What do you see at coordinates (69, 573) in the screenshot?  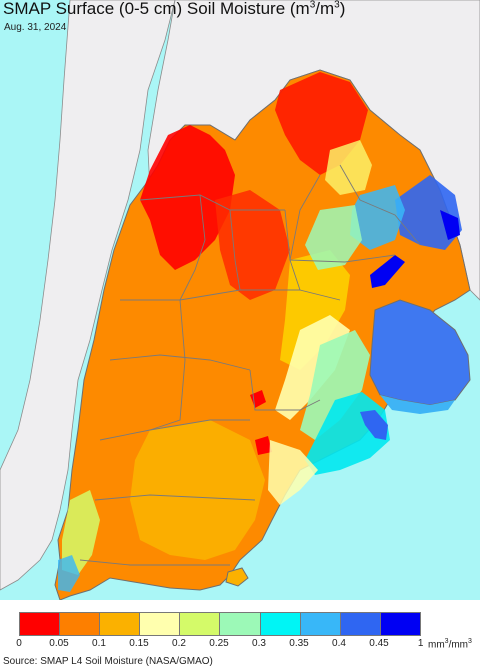 I see `zone-cyan-southwest` at bounding box center [69, 573].